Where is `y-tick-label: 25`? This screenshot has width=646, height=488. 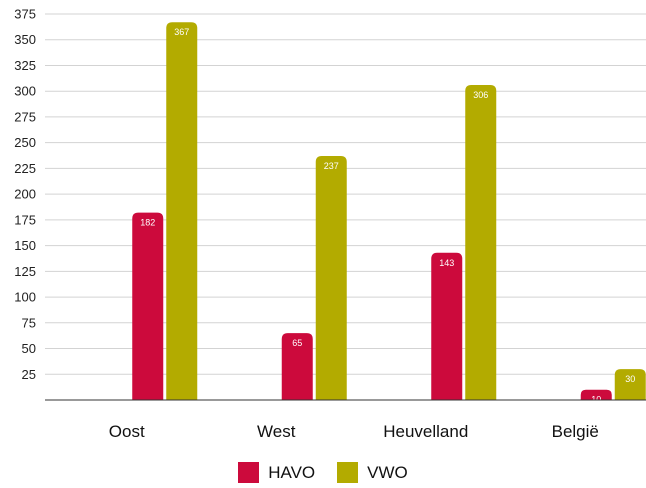 y-tick-label: 25 is located at coordinates (29, 374).